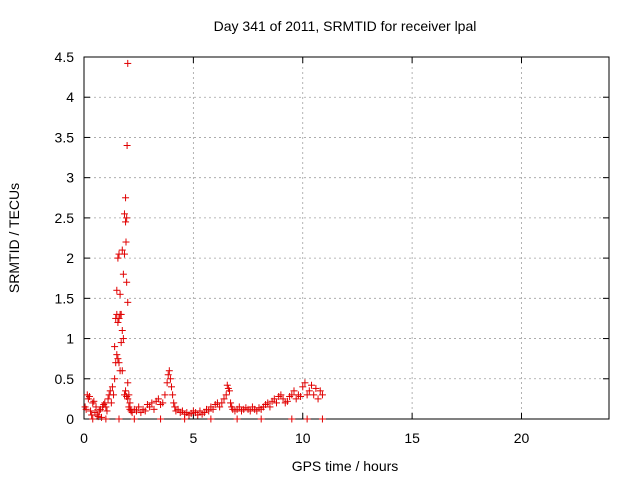 The image size is (640, 480). What do you see at coordinates (65, 137) in the screenshot?
I see `y-tick-label: 3.5` at bounding box center [65, 137].